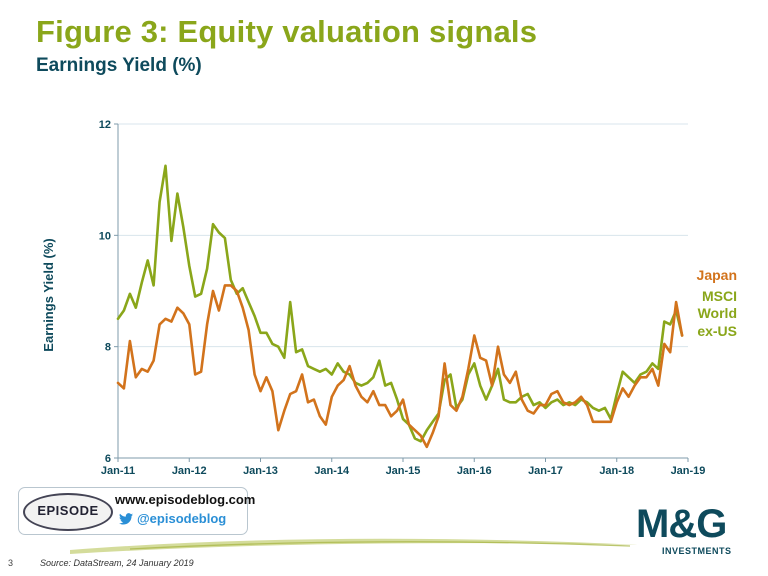  Describe the element at coordinates (117, 563) in the screenshot. I see `source-note: Source: DataStream, 24 January 2019` at that location.